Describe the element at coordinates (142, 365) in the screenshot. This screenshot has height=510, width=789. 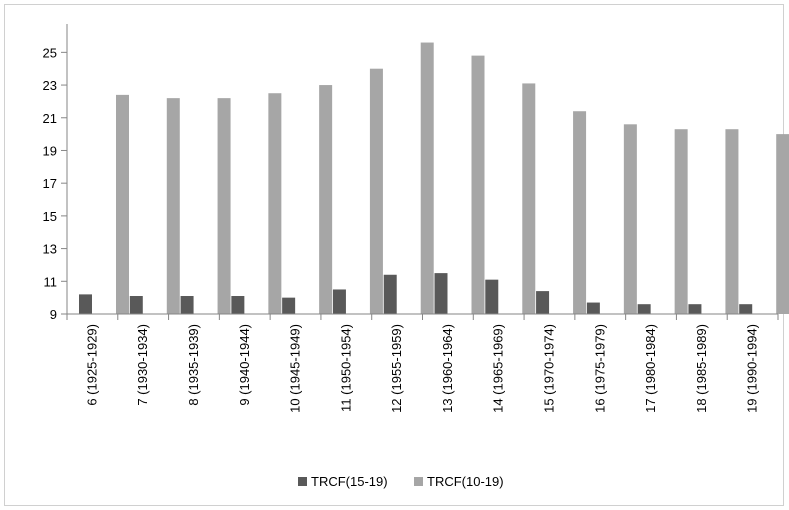
I see `x-tick-label: 7 (1930-1934)` at that location.